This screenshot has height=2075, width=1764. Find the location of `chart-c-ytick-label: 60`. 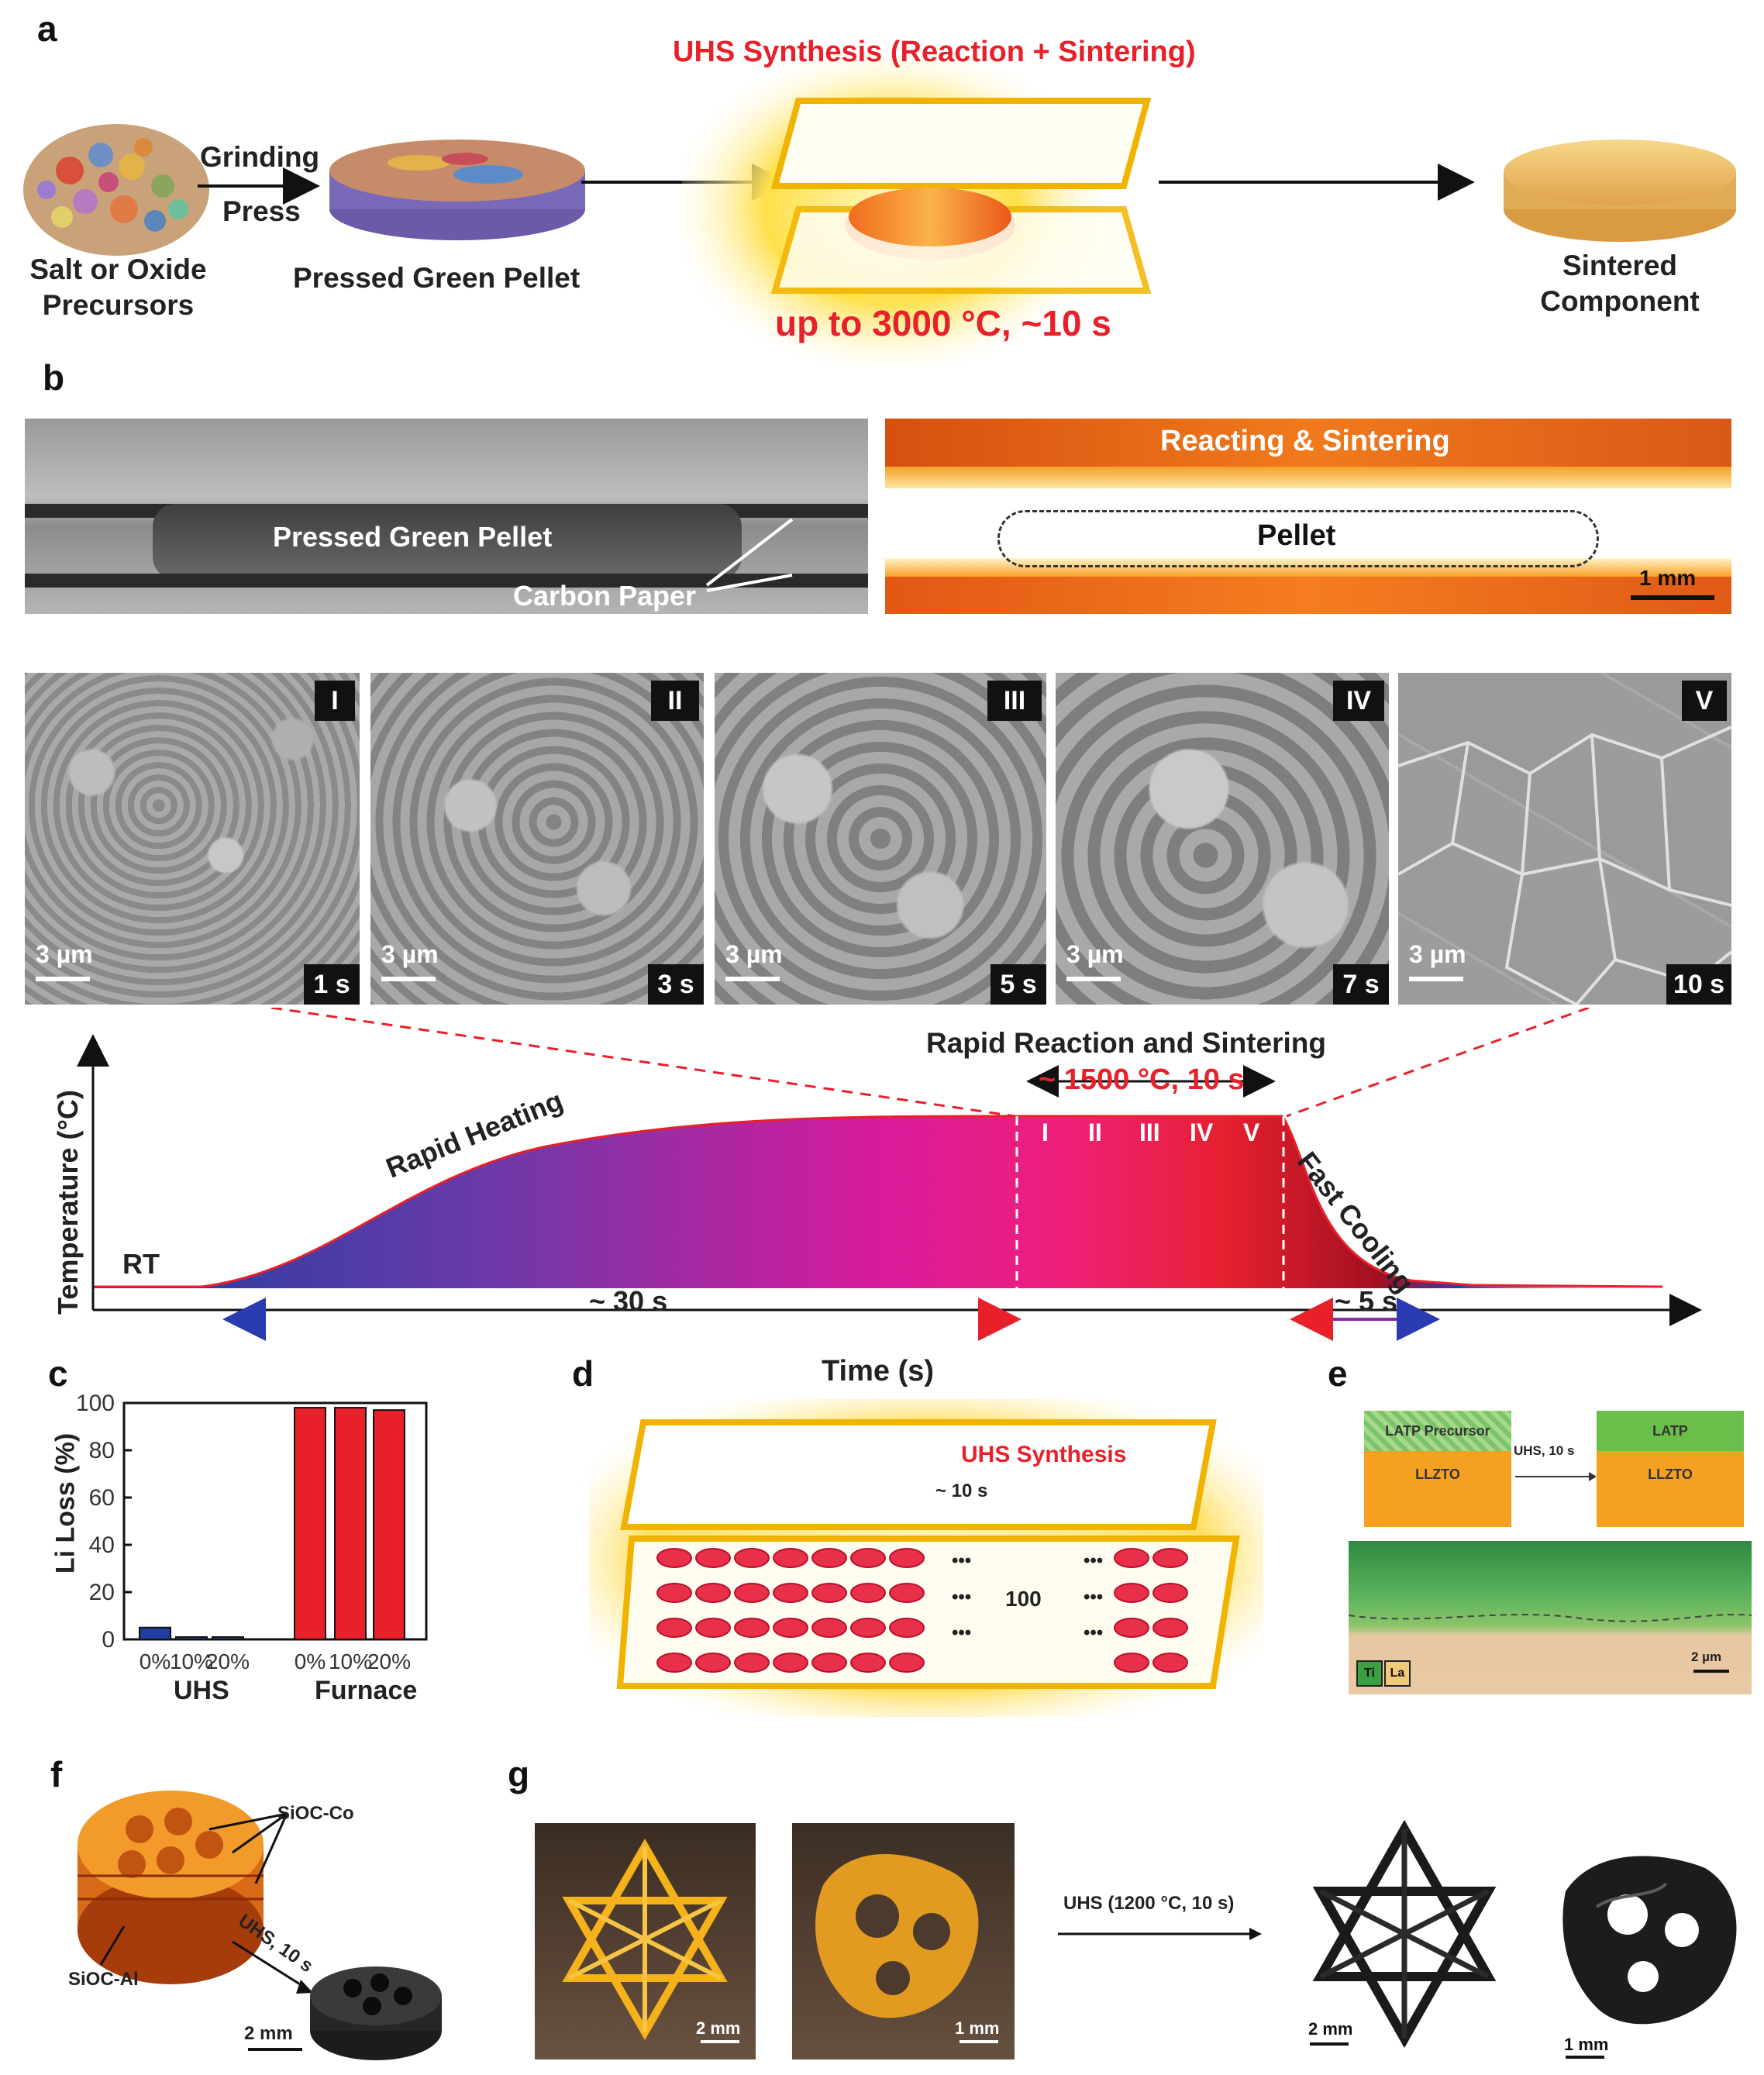

chart-c-ytick-label: 60 is located at coordinates (102, 1498).